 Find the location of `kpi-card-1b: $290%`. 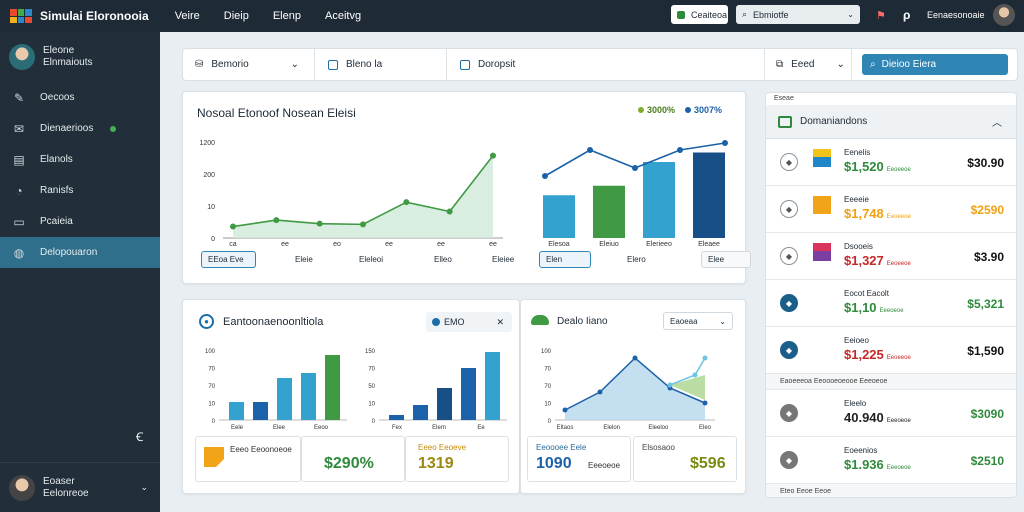

kpi-card-1b: $290% is located at coordinates (353, 459).